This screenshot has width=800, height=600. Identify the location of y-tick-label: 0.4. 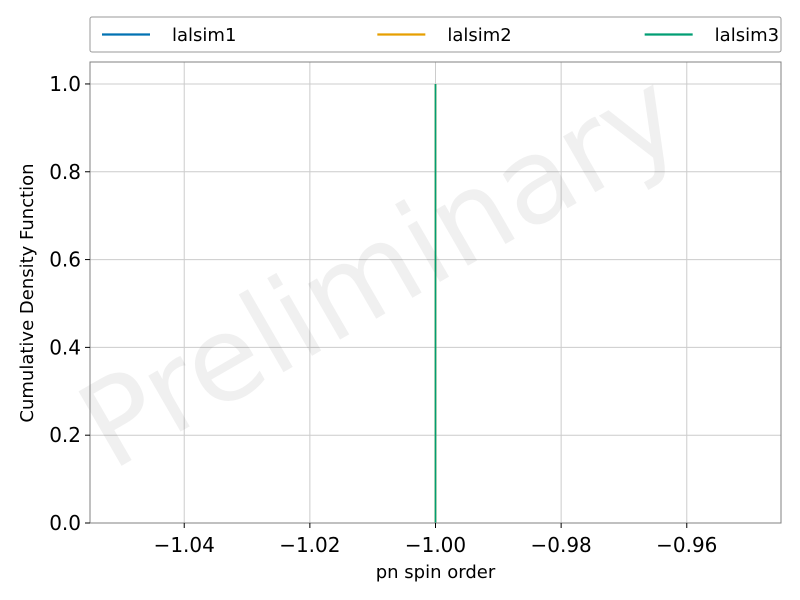
(65, 347).